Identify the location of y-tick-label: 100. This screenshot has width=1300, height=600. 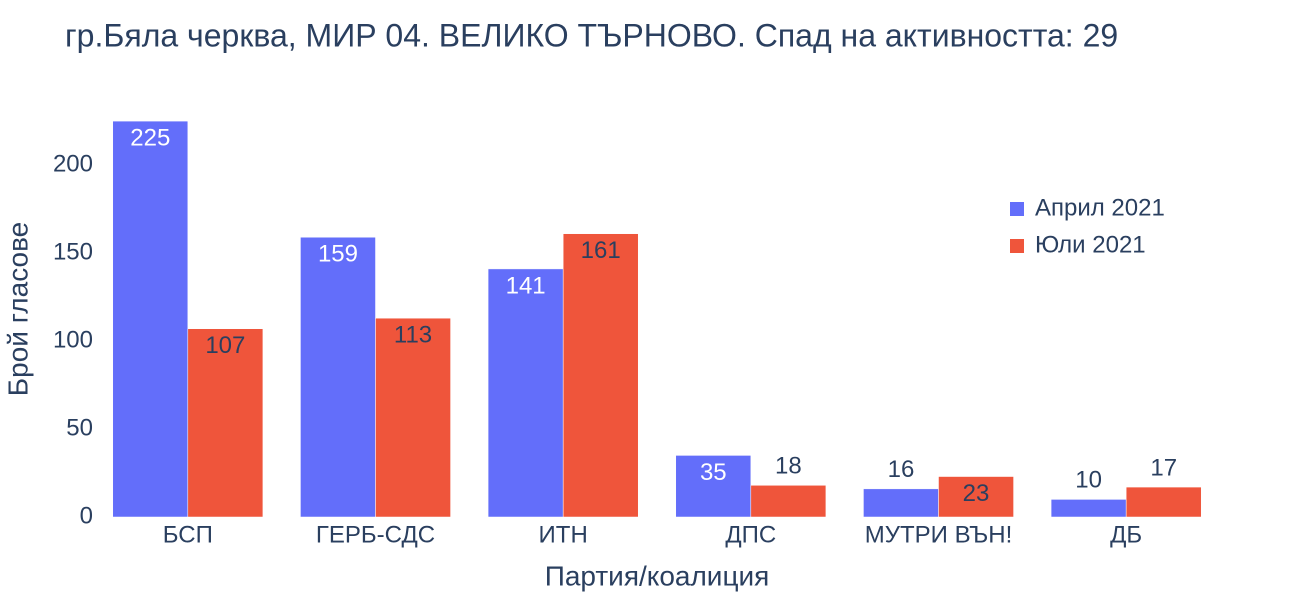
(73, 339).